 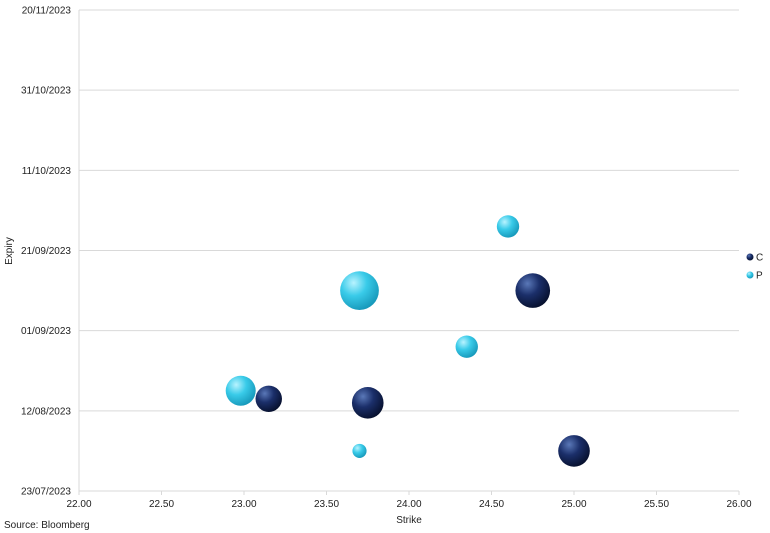 What do you see at coordinates (573, 504) in the screenshot?
I see `x-tick-label-6: 25.00` at bounding box center [573, 504].